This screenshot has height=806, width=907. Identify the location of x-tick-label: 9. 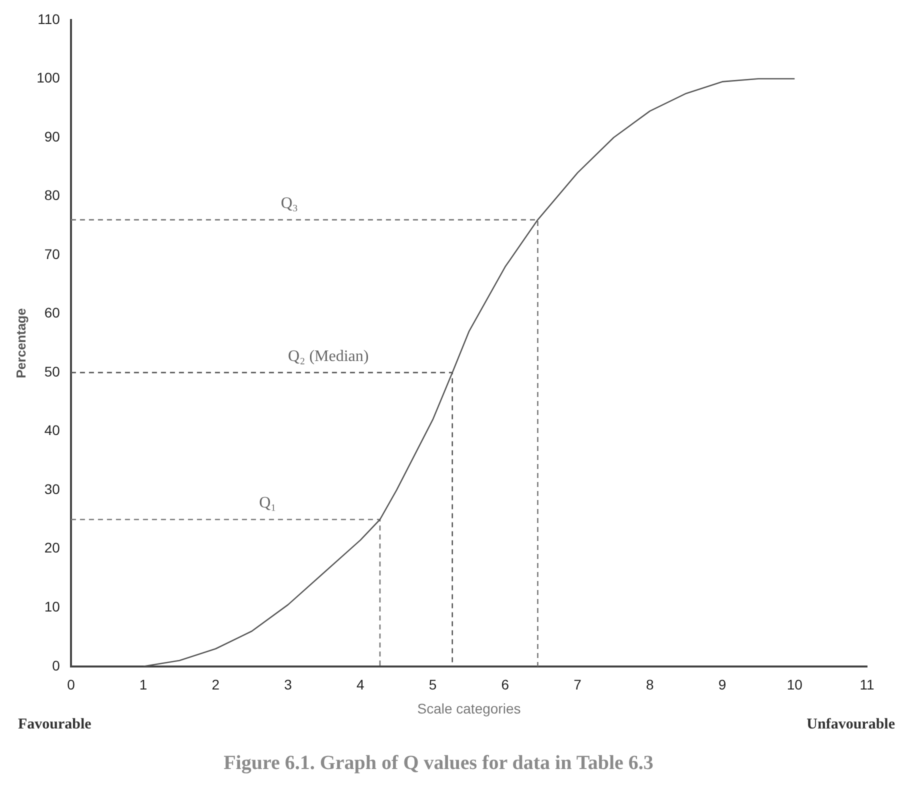
(722, 684).